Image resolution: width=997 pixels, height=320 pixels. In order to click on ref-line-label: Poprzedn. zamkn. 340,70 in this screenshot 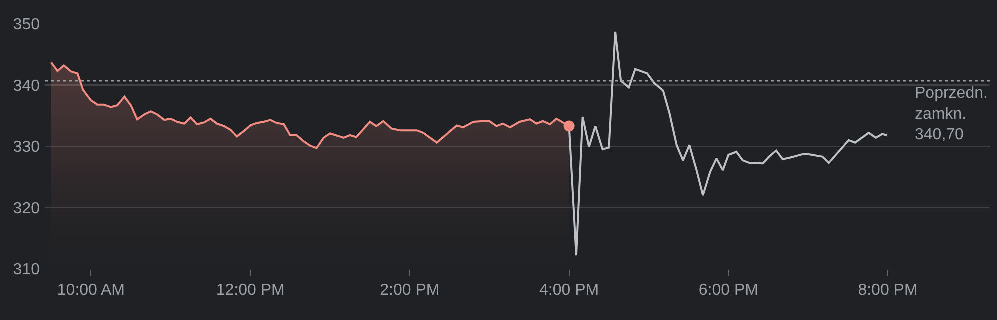, I will do `click(951, 114)`.